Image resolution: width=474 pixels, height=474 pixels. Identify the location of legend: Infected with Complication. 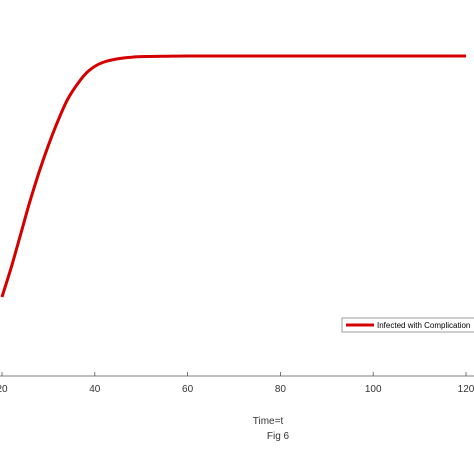
(407, 325).